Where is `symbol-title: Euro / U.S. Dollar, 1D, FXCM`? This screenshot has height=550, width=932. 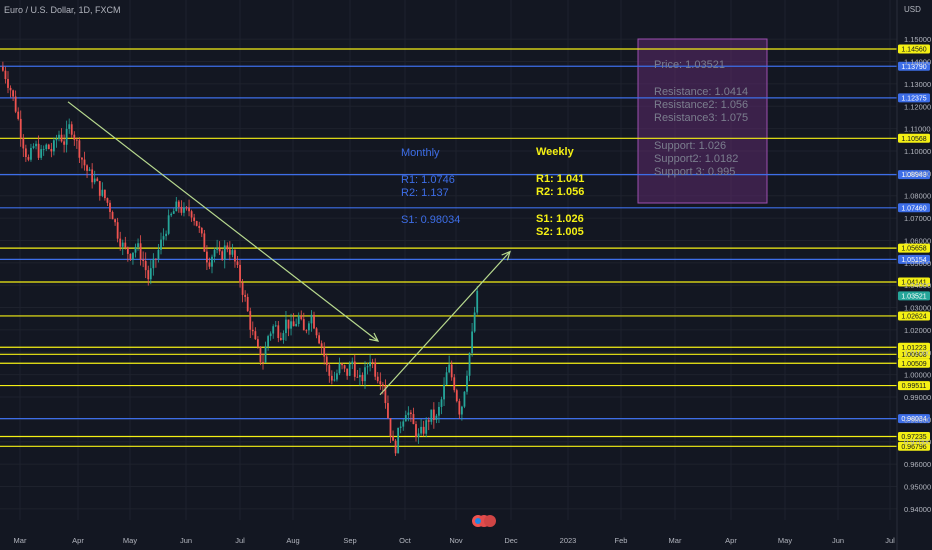
symbol-title: Euro / U.S. Dollar, 1D, FXCM is located at coordinates (62, 10).